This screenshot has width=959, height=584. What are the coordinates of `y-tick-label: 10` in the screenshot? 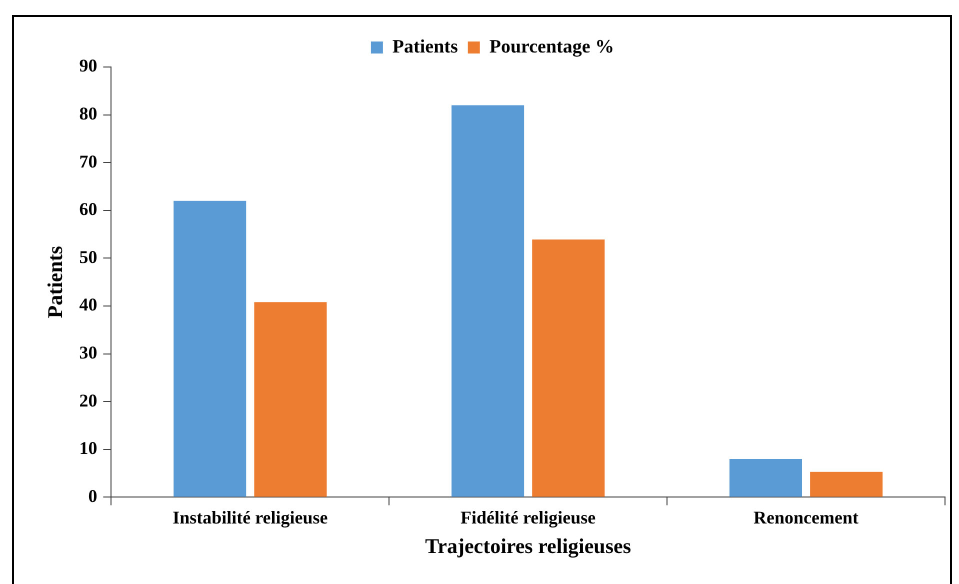 It's located at (88, 448).